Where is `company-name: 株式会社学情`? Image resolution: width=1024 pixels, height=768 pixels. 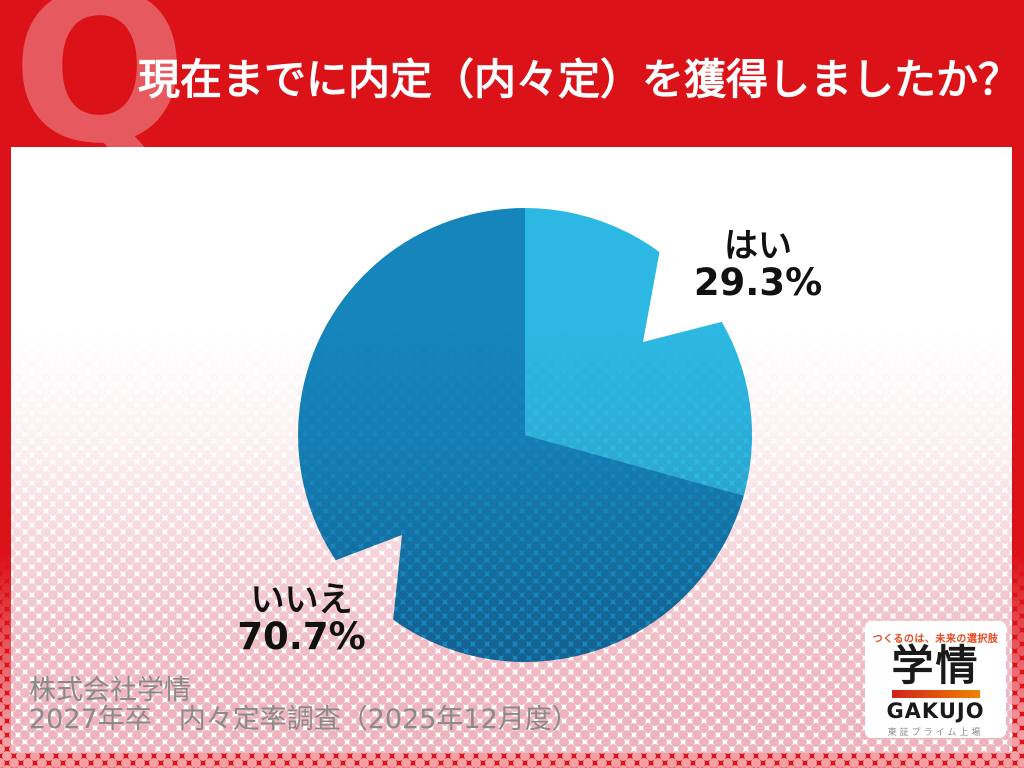 company-name: 株式会社学情 is located at coordinates (110, 690).